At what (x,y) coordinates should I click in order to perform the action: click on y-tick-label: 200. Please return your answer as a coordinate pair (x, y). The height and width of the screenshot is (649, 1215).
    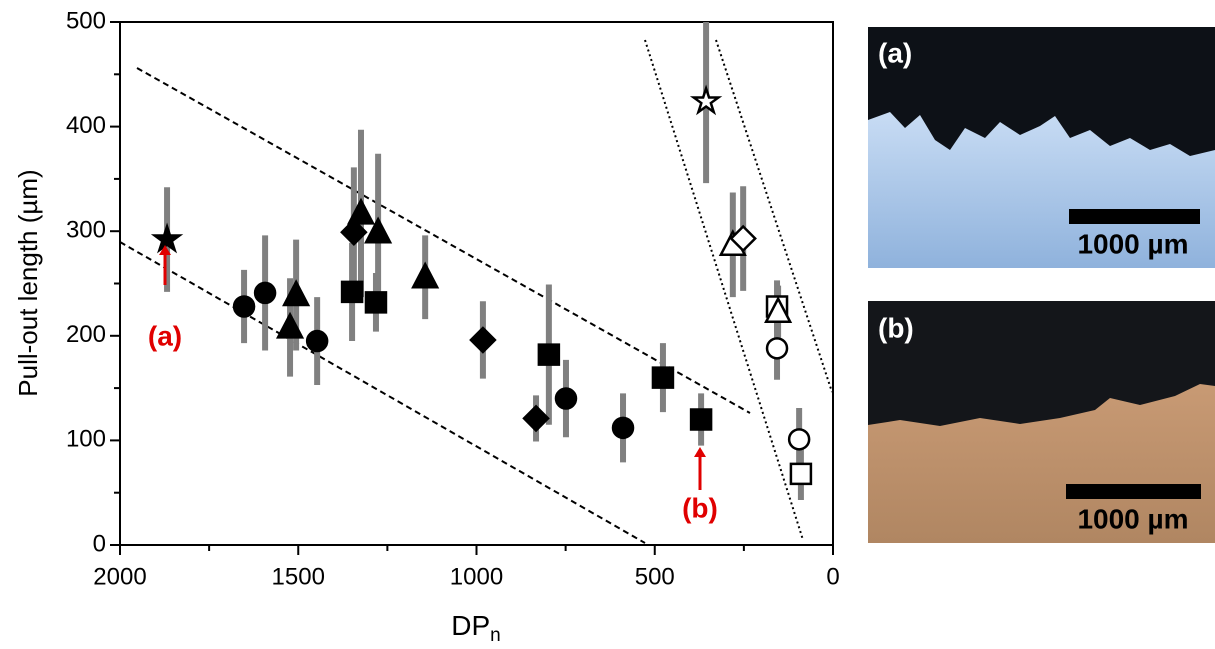
    Looking at the image, I should click on (86, 334).